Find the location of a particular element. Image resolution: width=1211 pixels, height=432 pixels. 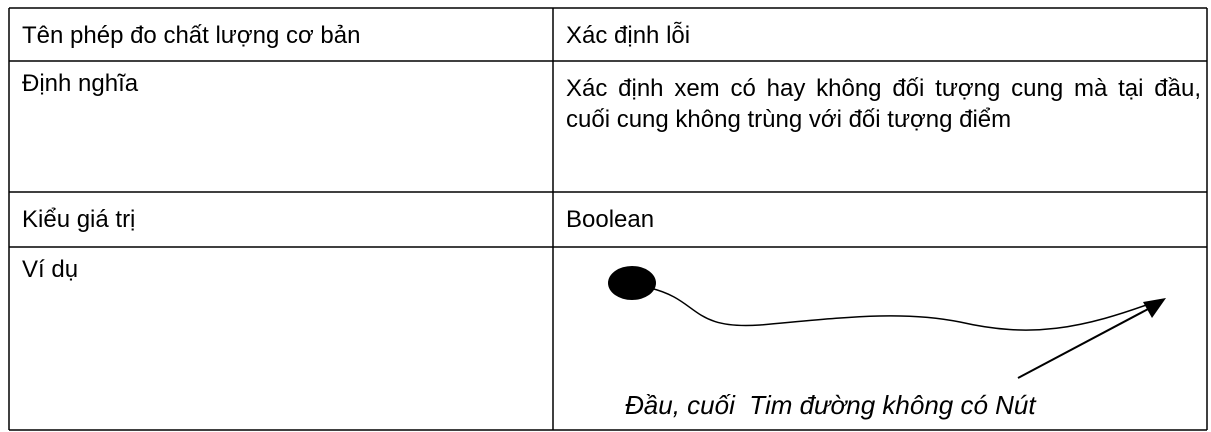

cell-value: Boolean is located at coordinates (610, 219).